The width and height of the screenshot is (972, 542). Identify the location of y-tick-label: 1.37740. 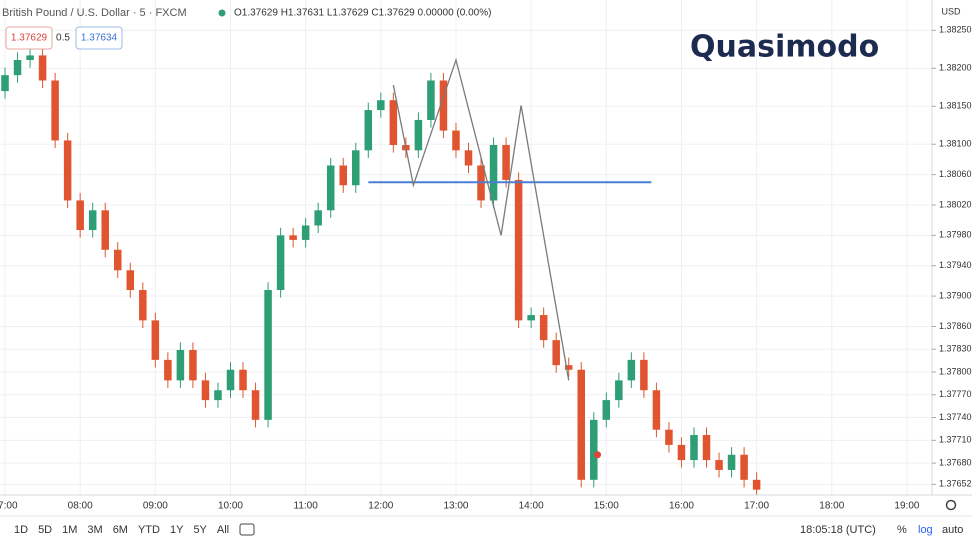
(955, 417).